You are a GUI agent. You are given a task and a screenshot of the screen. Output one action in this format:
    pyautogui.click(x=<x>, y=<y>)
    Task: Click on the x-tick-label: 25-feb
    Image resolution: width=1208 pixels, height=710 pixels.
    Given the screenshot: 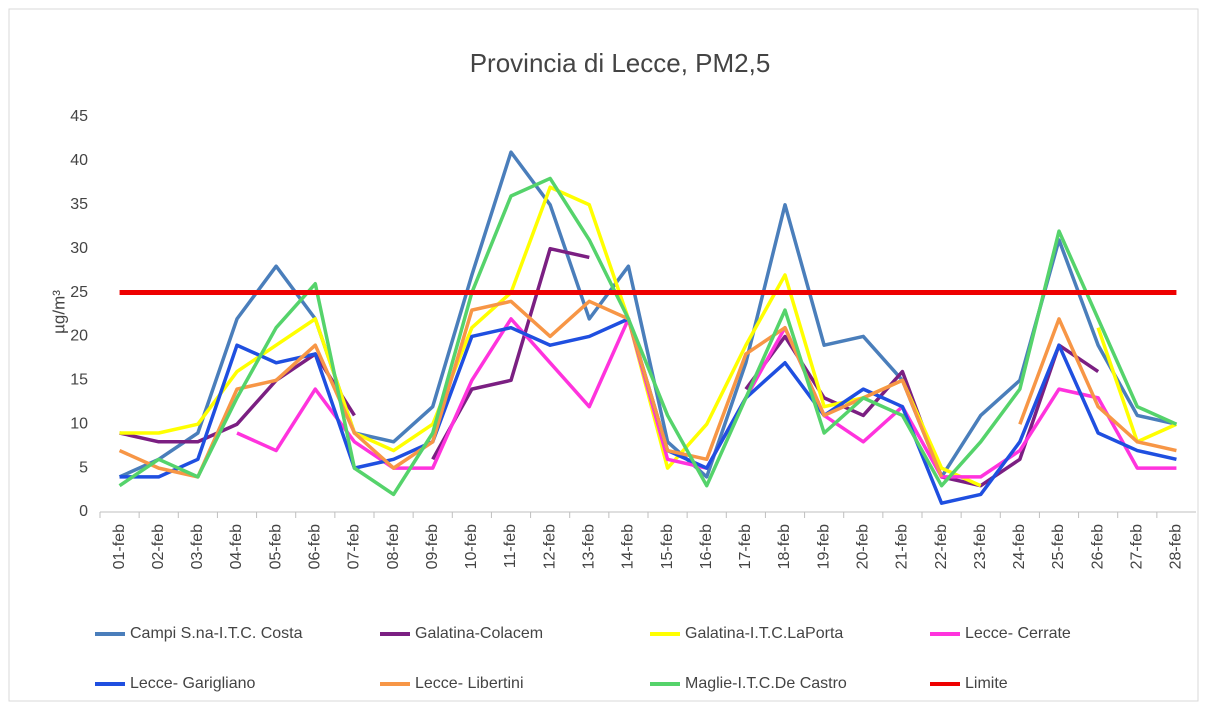 What is the action you would take?
    pyautogui.click(x=1058, y=546)
    